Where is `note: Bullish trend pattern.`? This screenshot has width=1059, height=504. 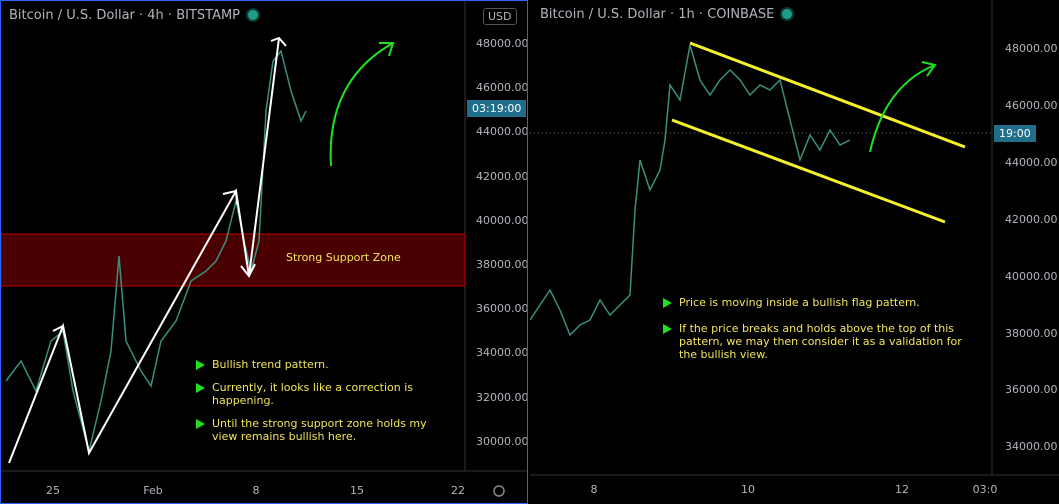
note: Bullish trend pattern. is located at coordinates (324, 364).